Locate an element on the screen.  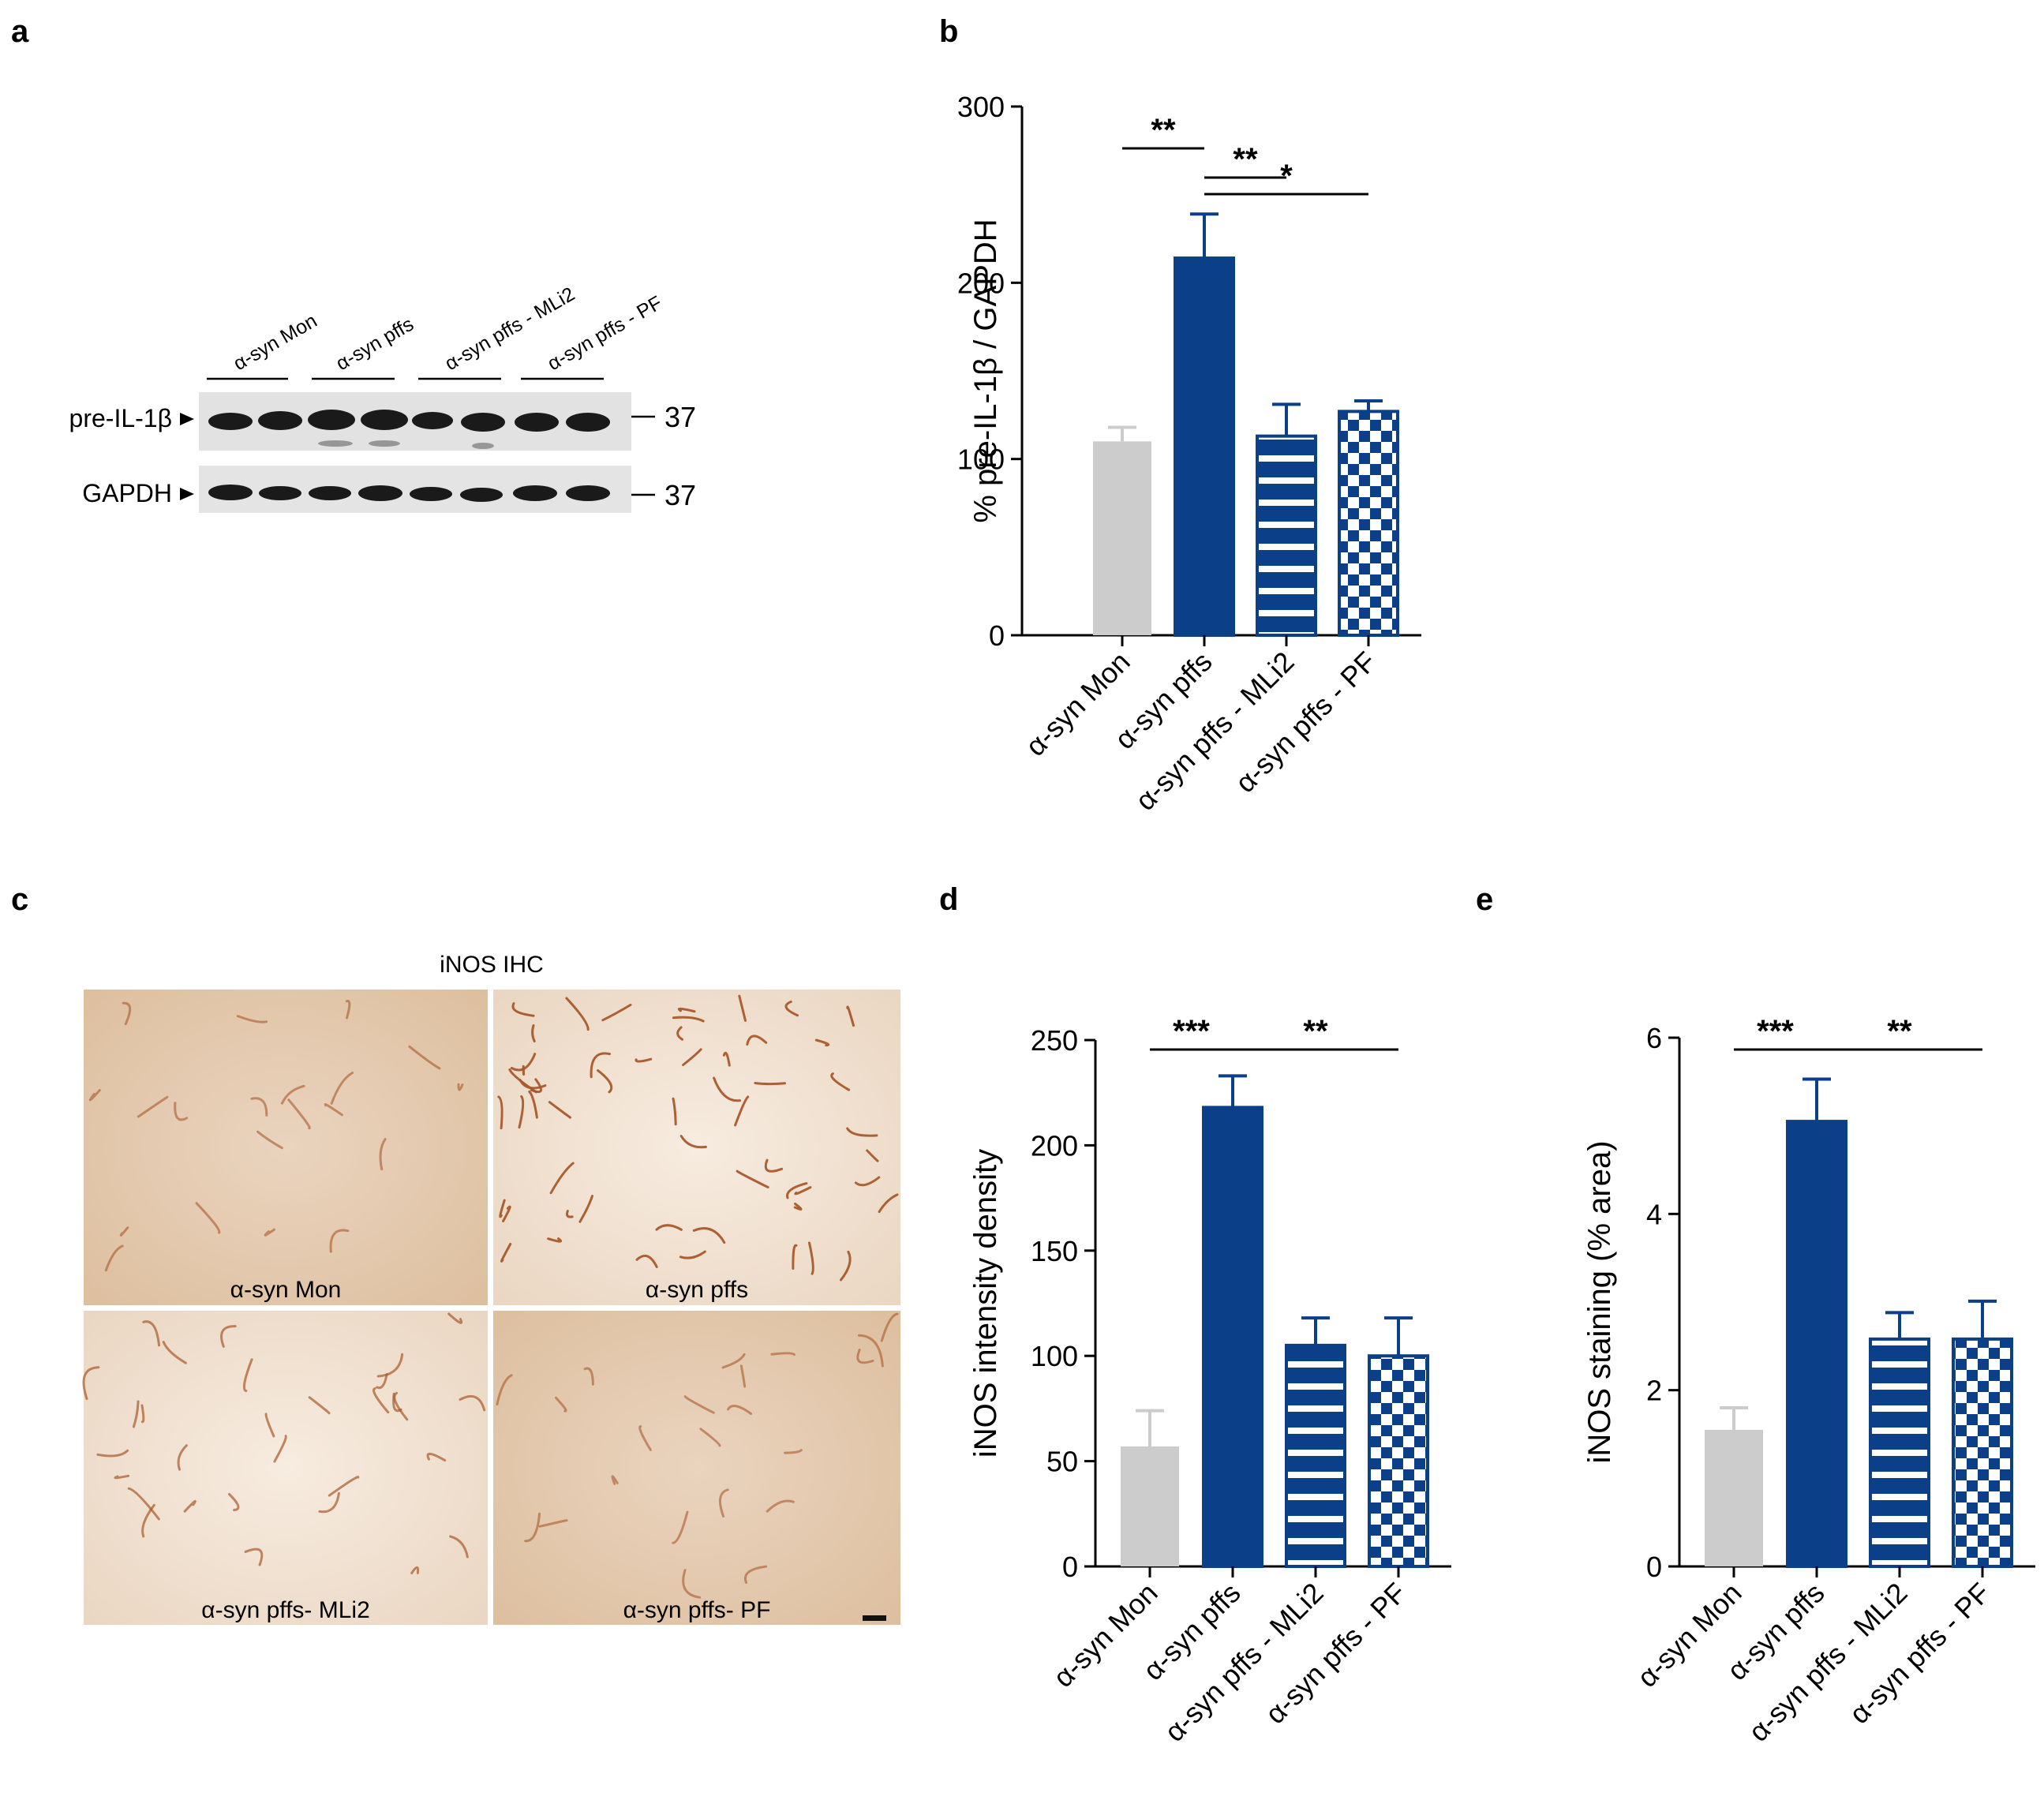
blot-lane-label: α-syn Mon is located at coordinates (275, 342).